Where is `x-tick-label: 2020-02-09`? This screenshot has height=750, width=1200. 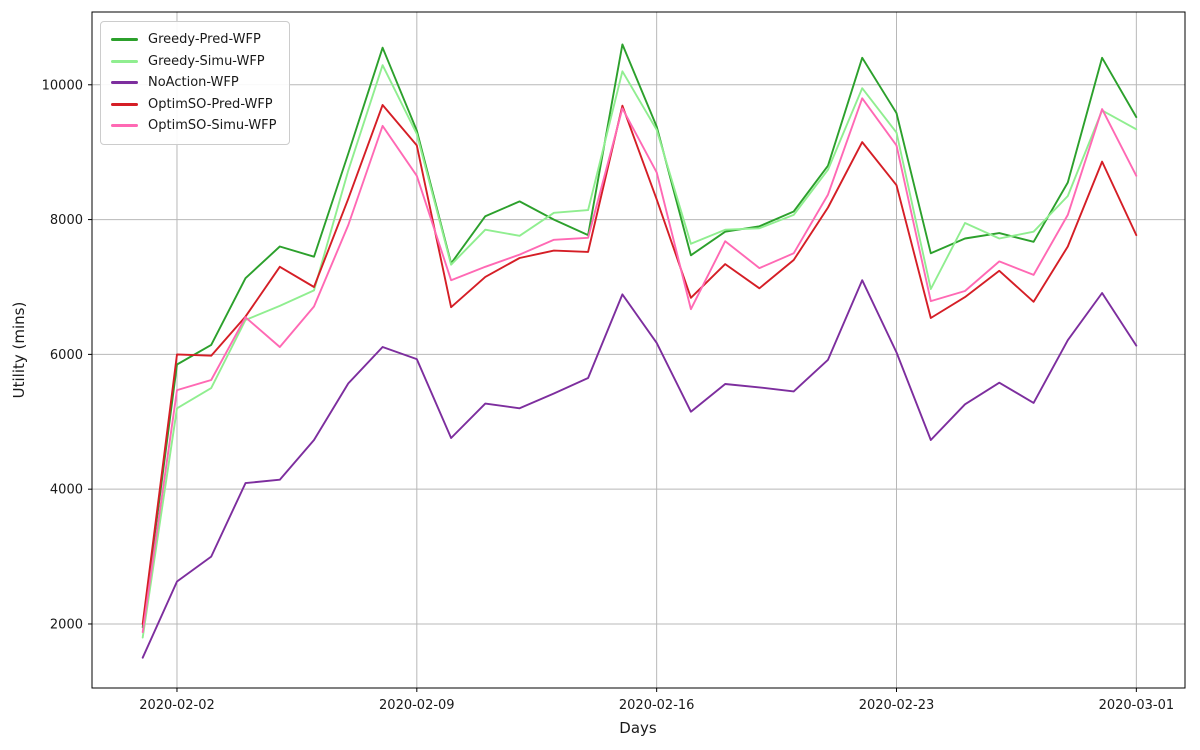 x-tick-label: 2020-02-09 is located at coordinates (417, 705).